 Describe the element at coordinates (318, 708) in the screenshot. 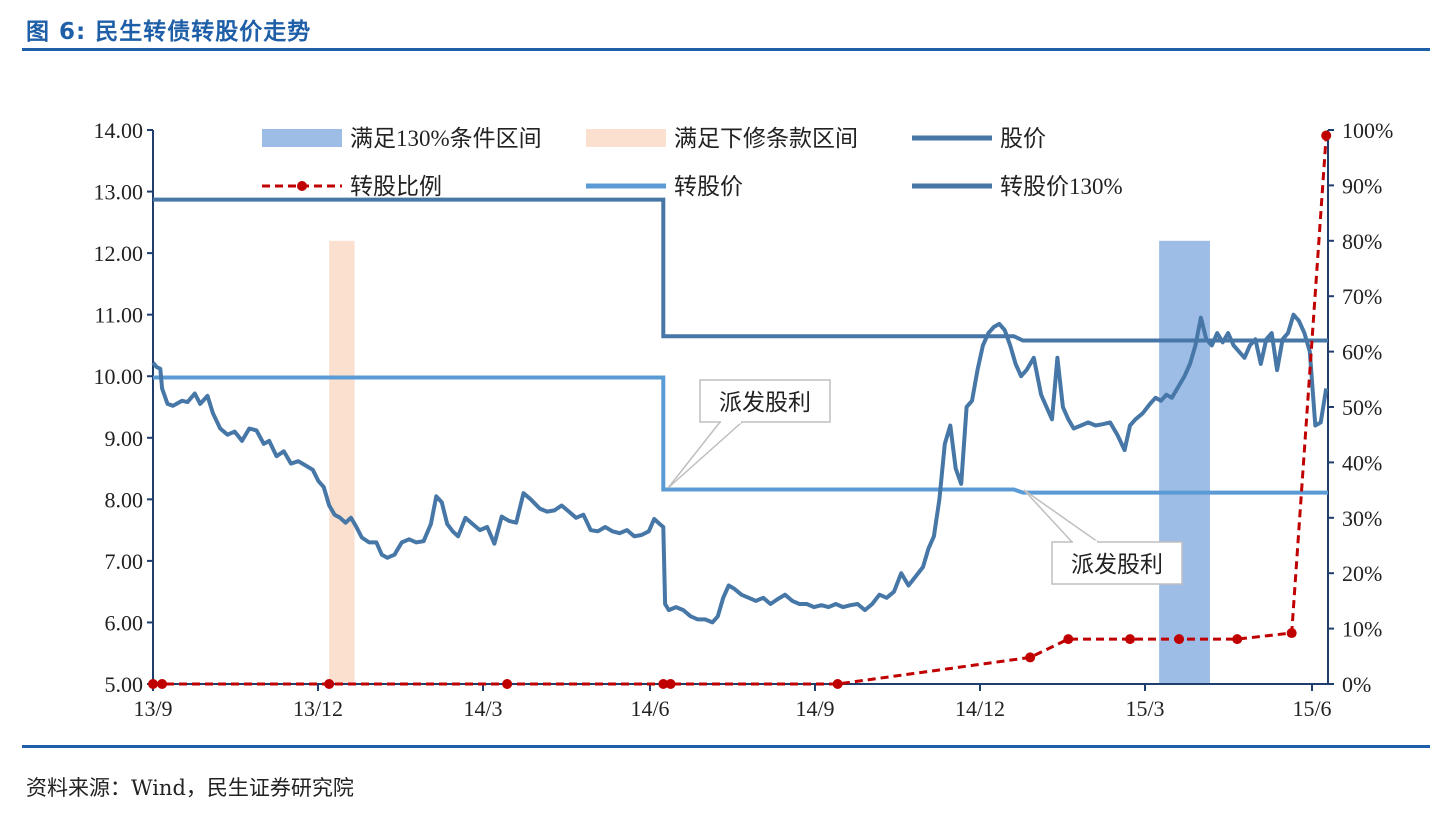

I see `x-tick-label: 13/12` at that location.